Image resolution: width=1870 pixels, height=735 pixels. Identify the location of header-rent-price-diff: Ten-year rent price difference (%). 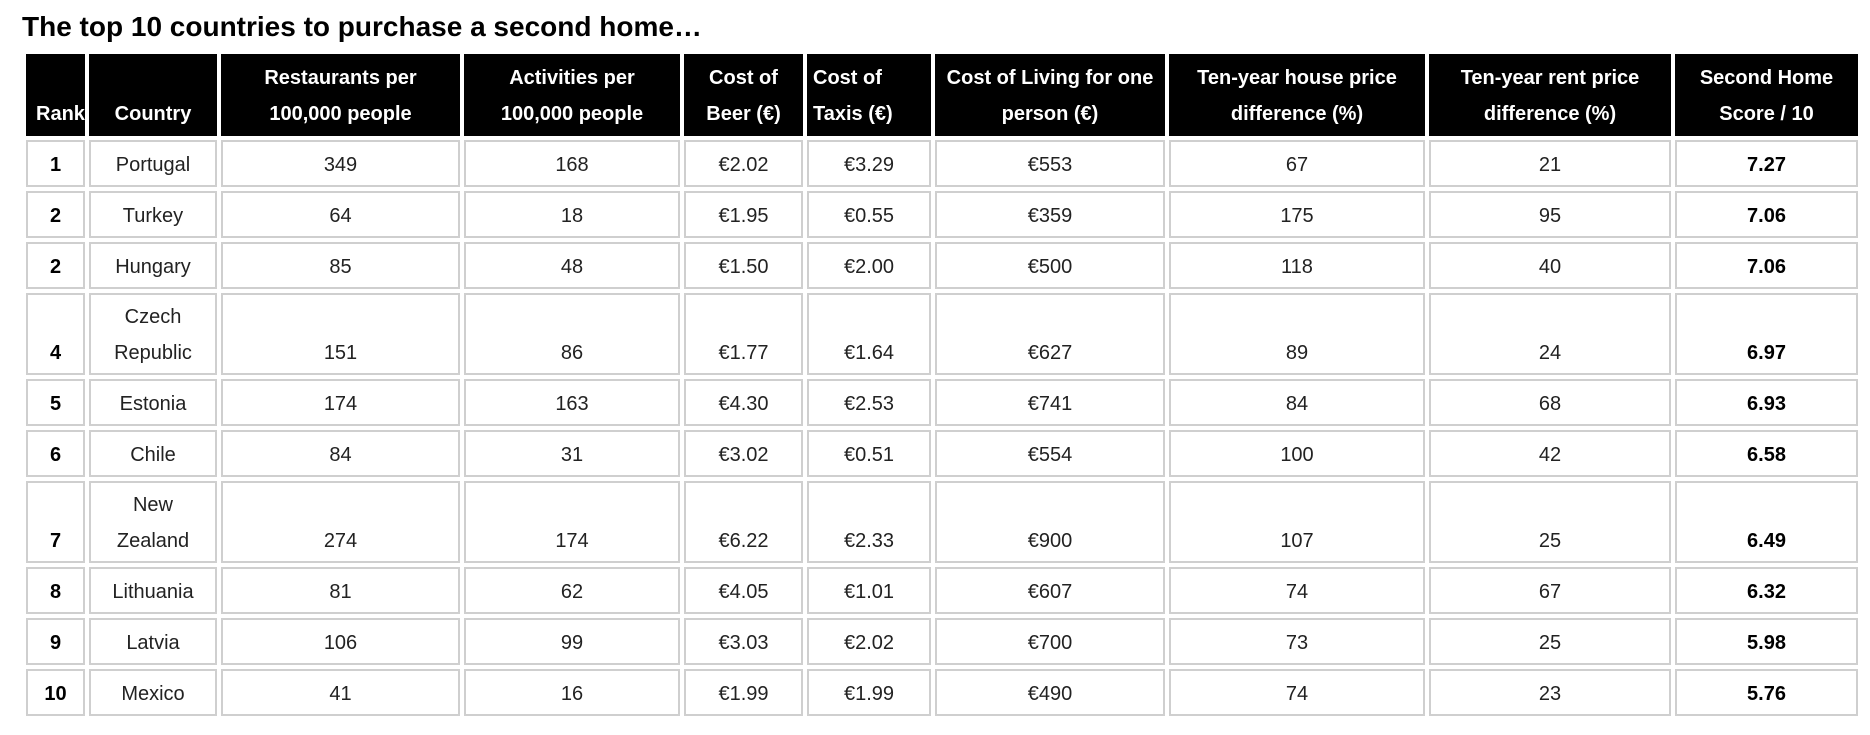
(1550, 95).